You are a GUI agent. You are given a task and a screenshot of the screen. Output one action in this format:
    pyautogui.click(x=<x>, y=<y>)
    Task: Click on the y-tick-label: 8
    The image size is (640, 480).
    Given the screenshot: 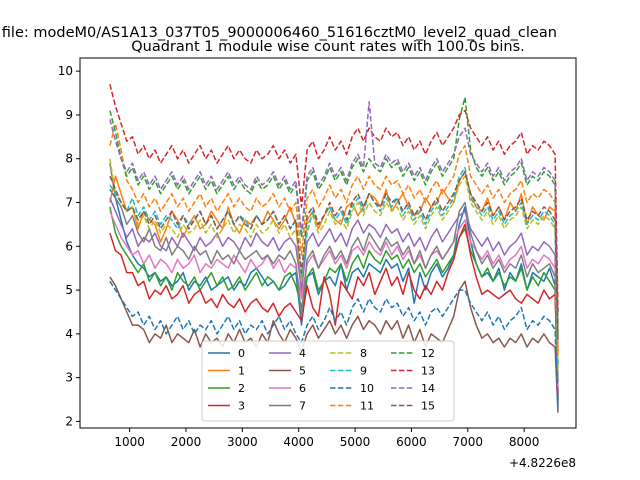 What is the action you would take?
    pyautogui.click(x=69, y=159)
    